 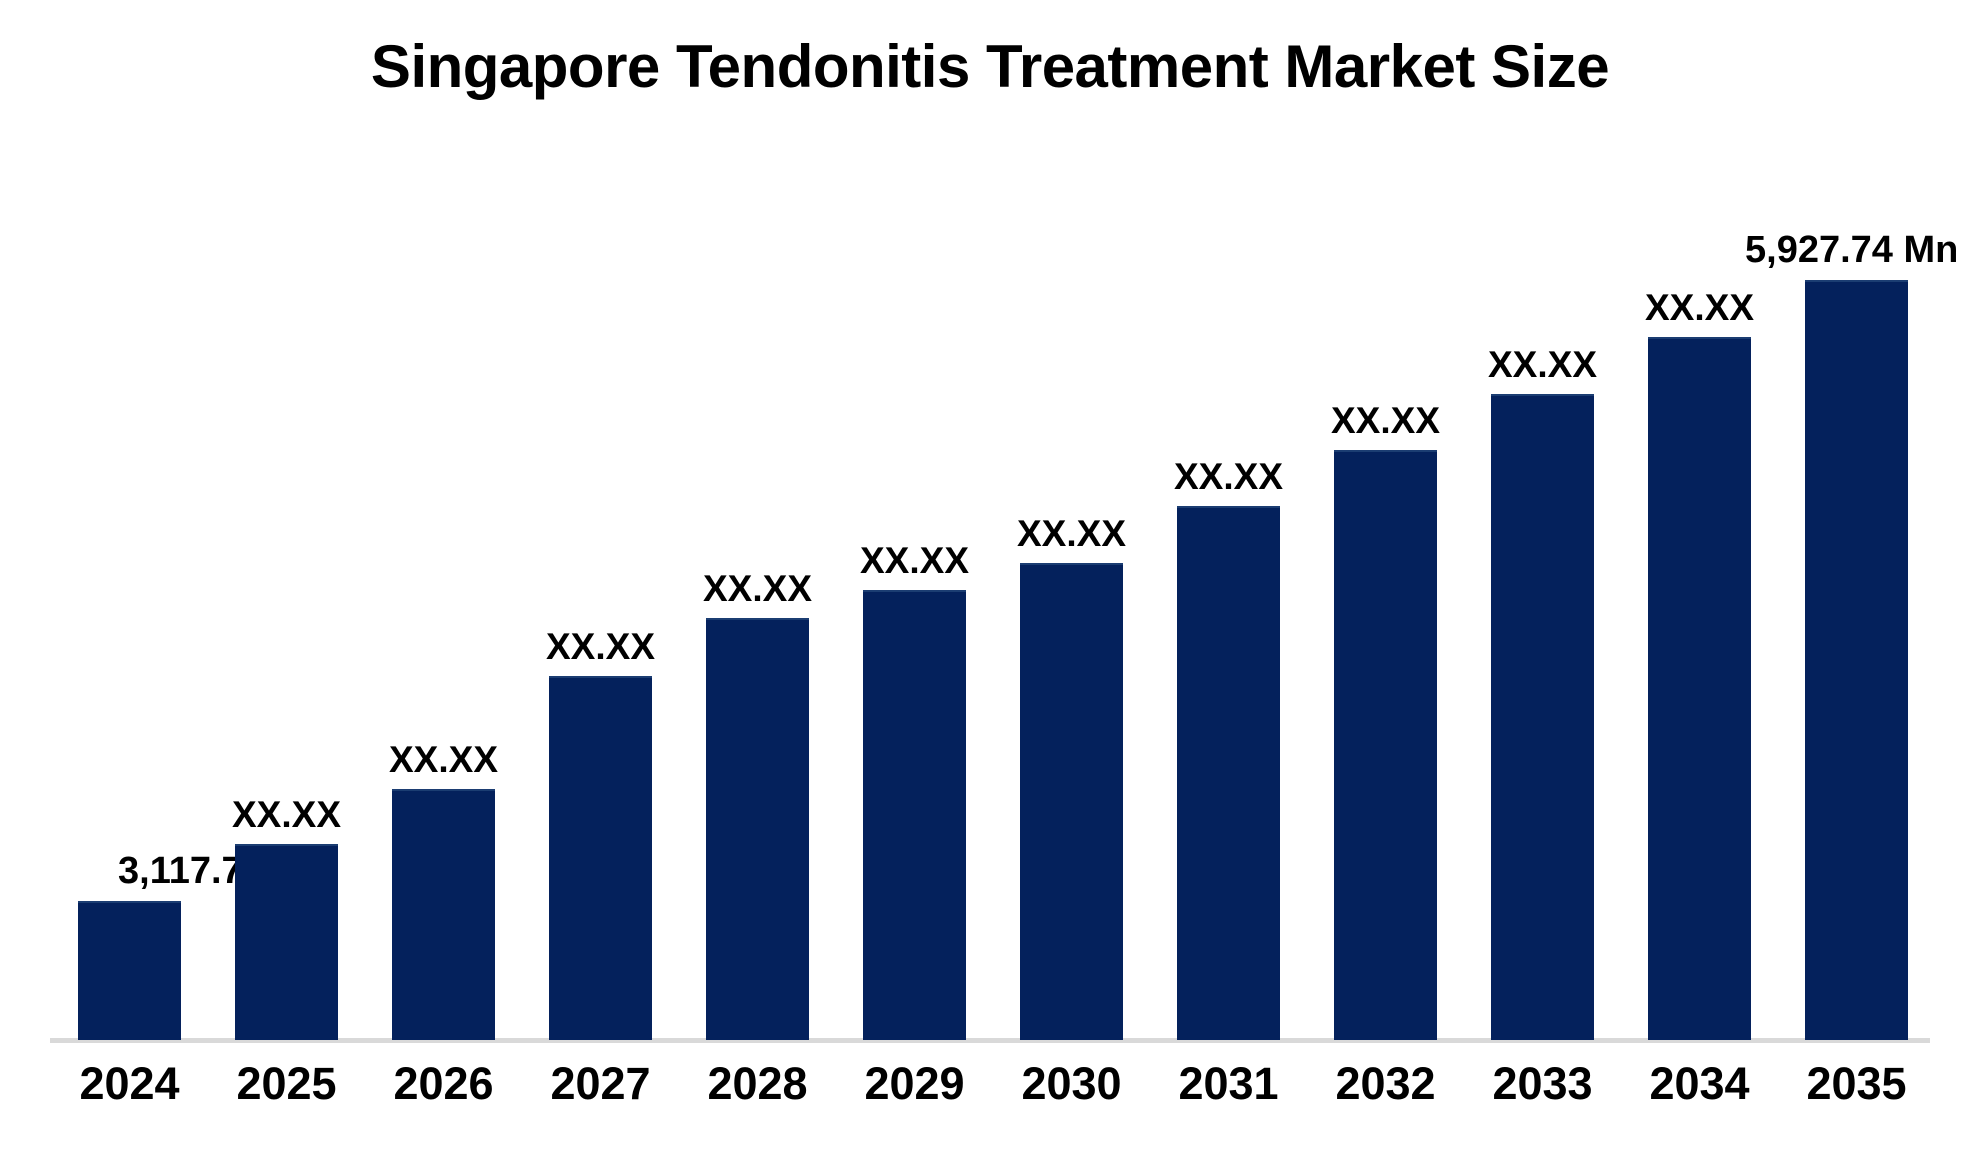 What do you see at coordinates (990, 1040) in the screenshot?
I see `x-axis-line` at bounding box center [990, 1040].